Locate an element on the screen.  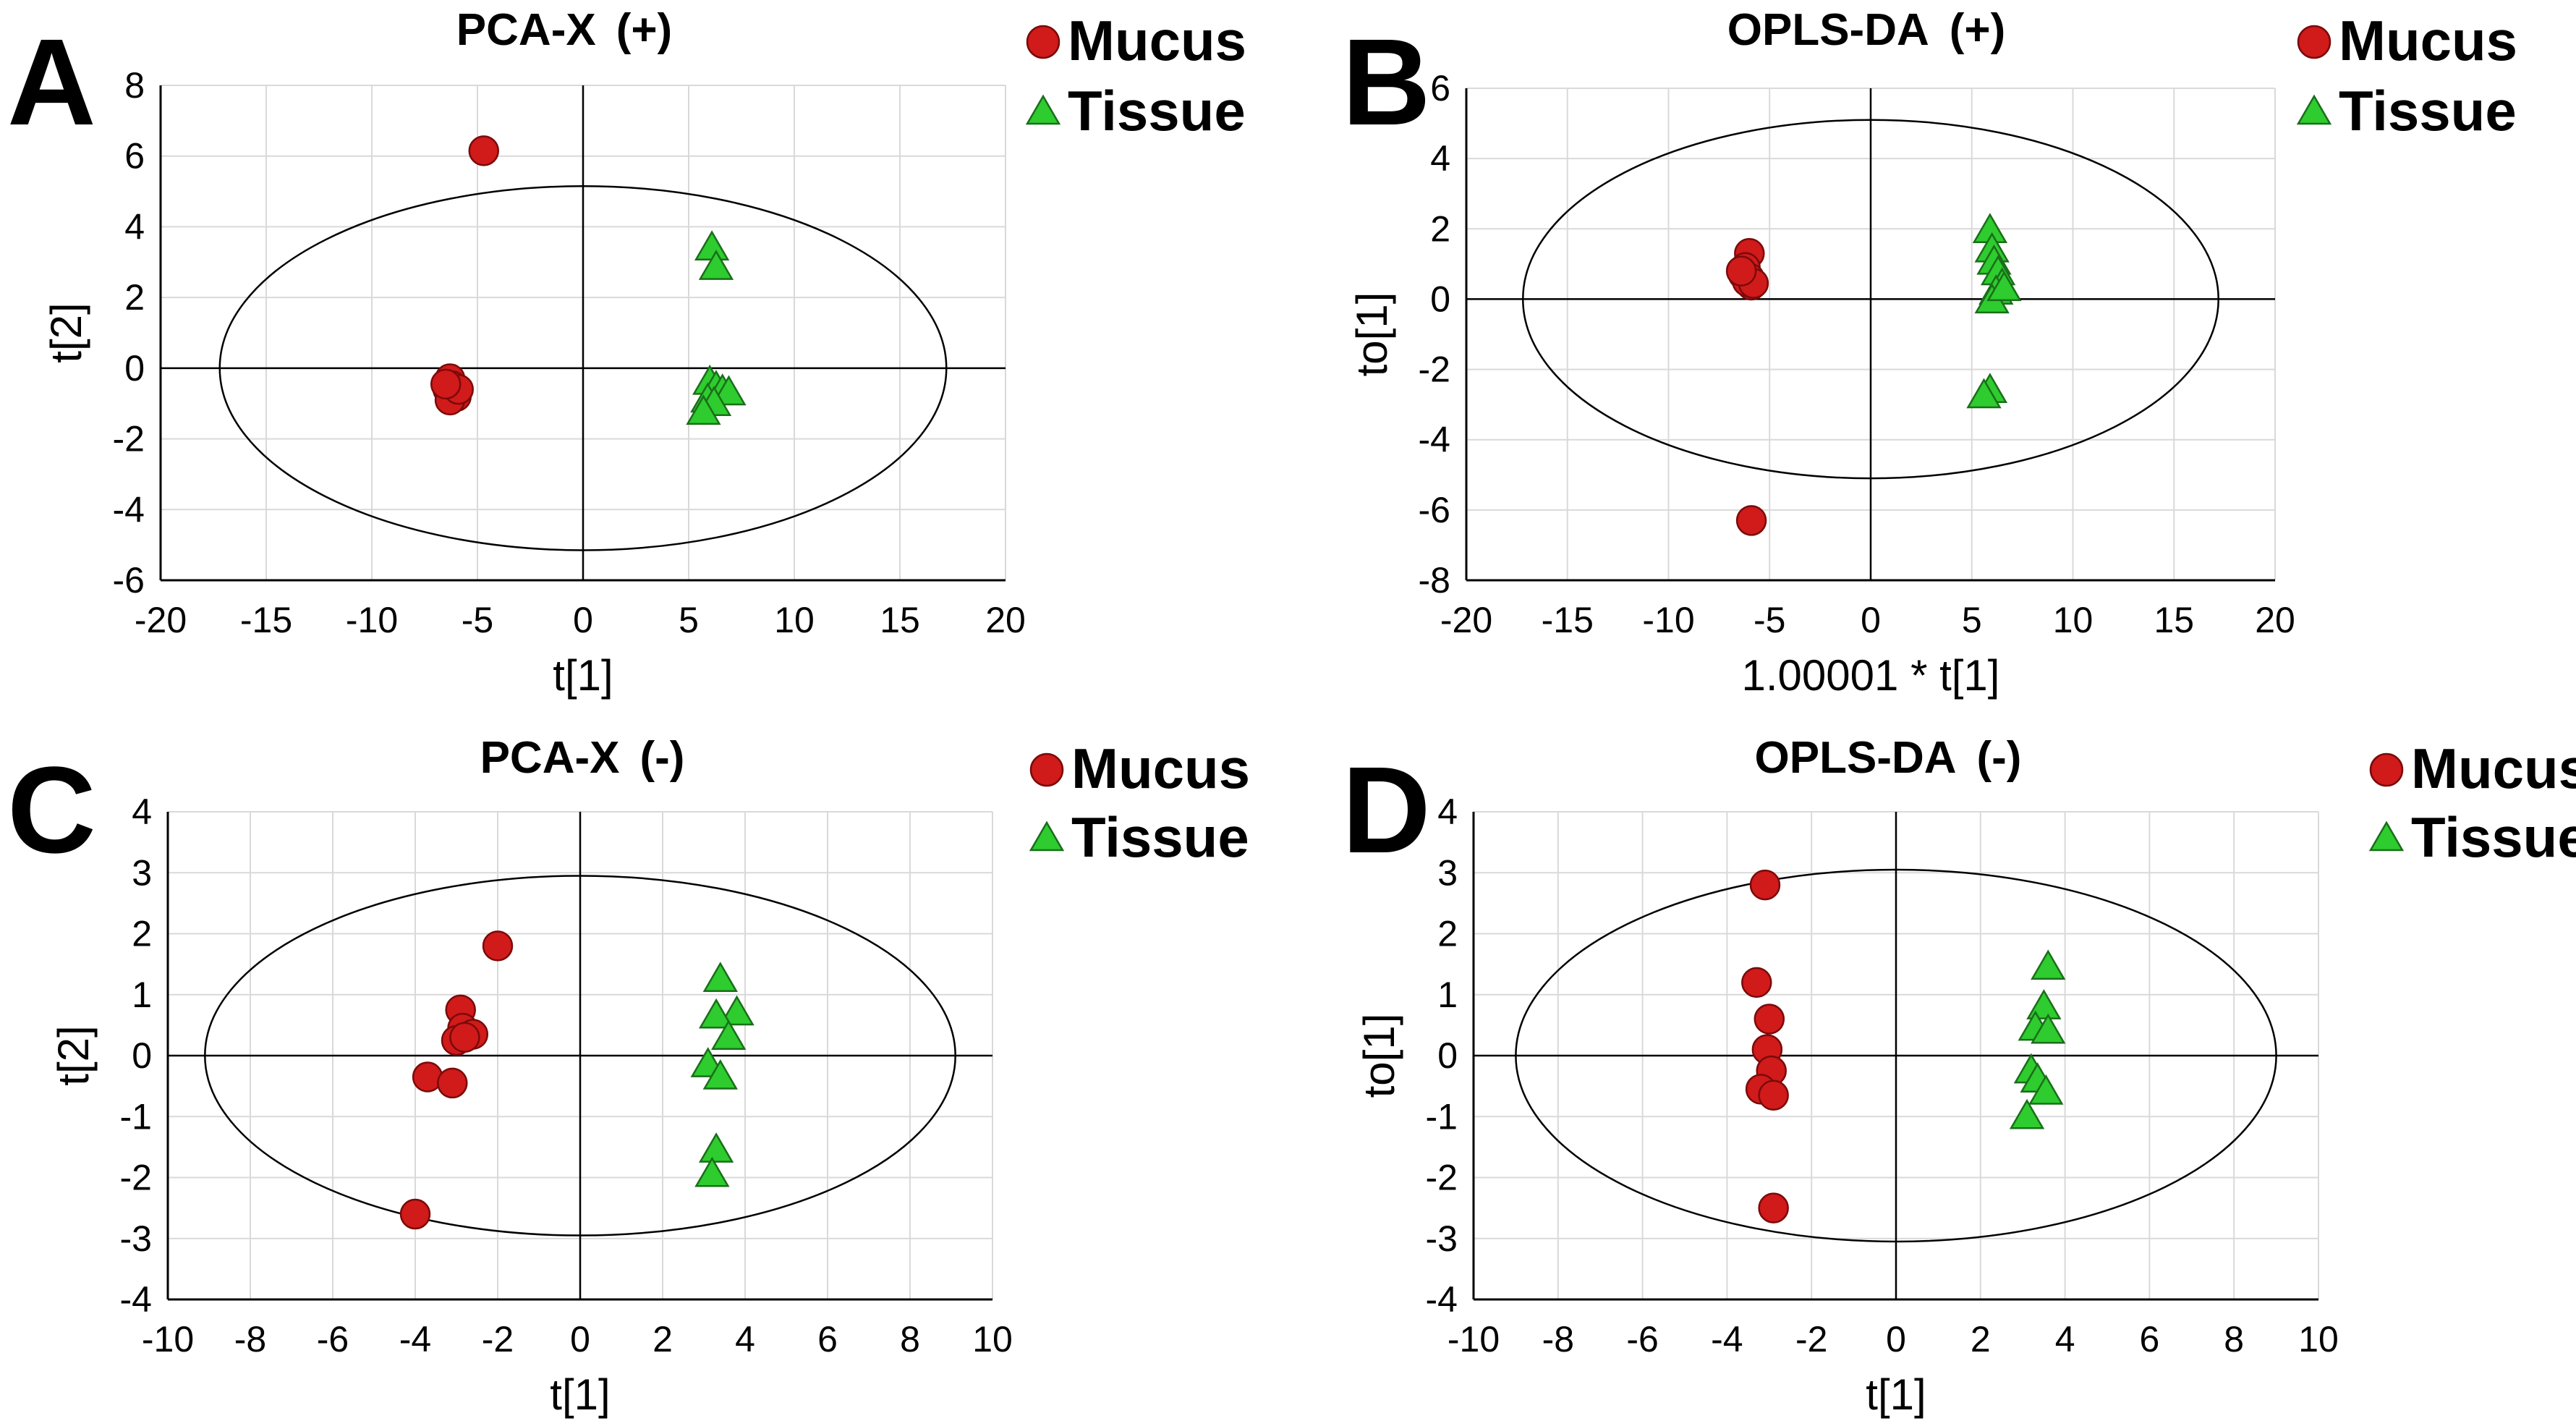
x-tick-label: 4 is located at coordinates (2065, 1339).